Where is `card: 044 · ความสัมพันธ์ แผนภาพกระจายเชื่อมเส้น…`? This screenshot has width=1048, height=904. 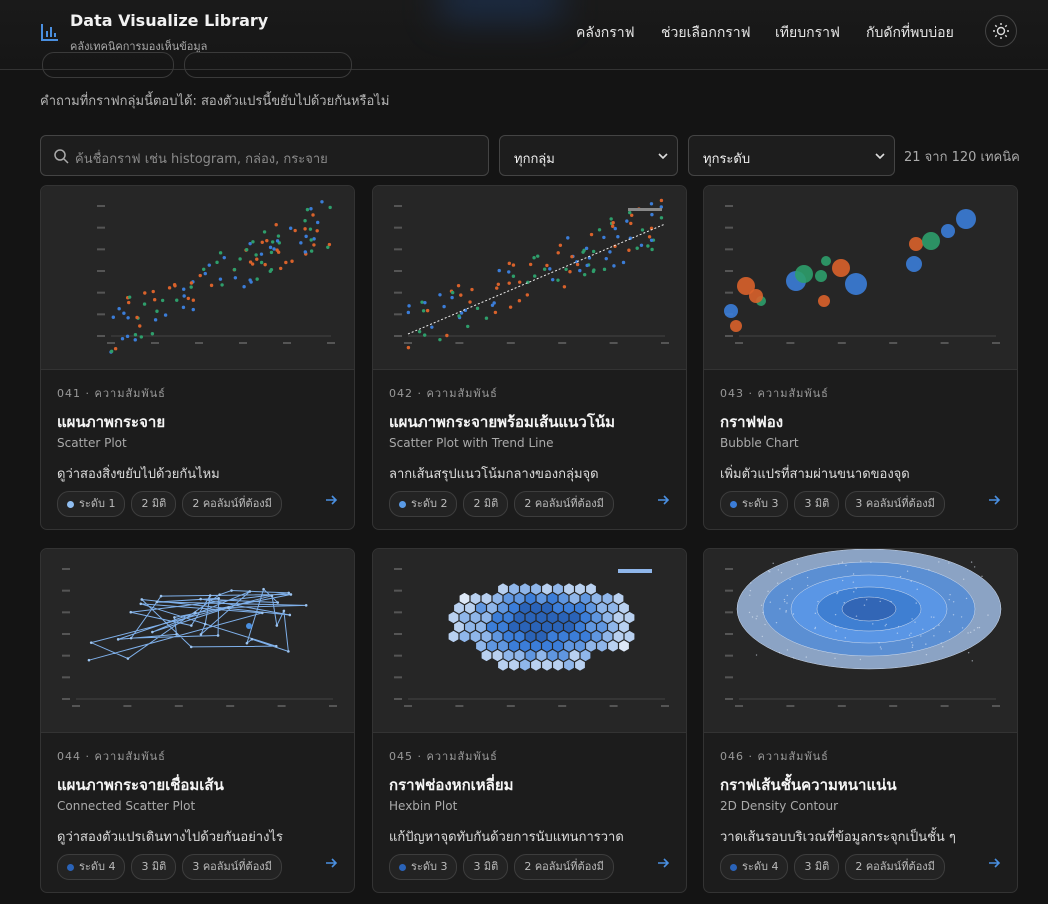 card: 044 · ความสัมพันธ์ แผนภาพกระจายเชื่อมเส้น… is located at coordinates (197, 720).